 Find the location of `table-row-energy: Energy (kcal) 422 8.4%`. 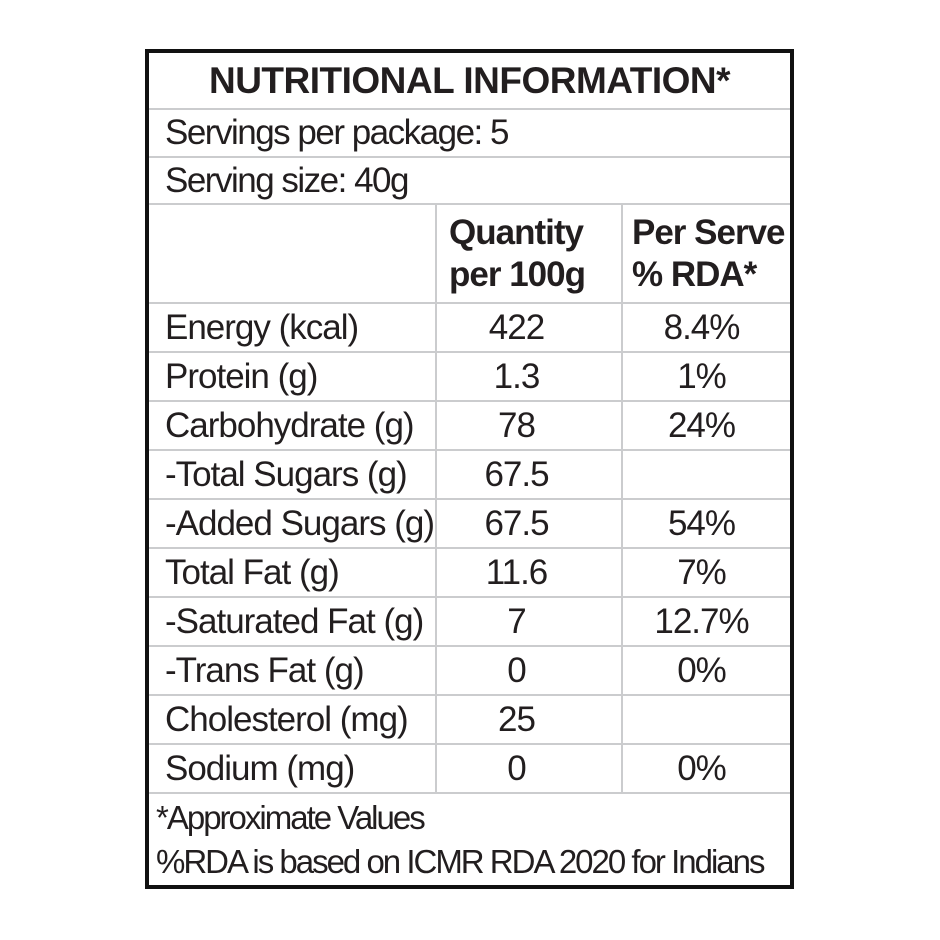

table-row-energy: Energy (kcal) 422 8.4% is located at coordinates (469, 326).